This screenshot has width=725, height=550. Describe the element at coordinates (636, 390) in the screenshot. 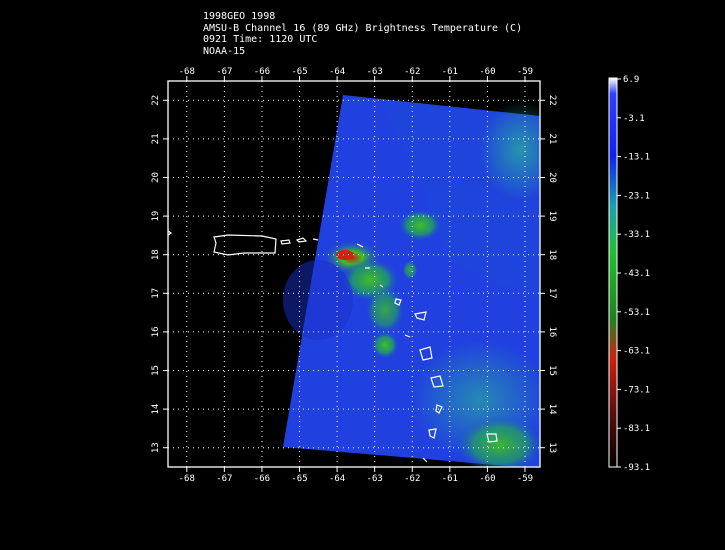

I see `colorbar-label: -73.1` at that location.